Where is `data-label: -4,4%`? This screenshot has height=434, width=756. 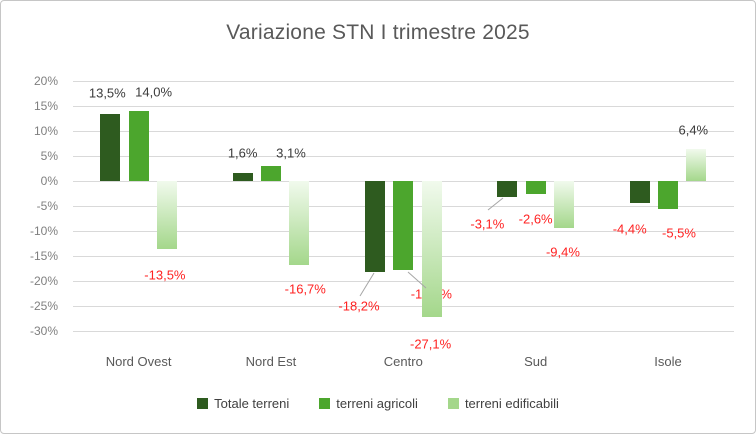 data-label: -4,4% is located at coordinates (629, 229).